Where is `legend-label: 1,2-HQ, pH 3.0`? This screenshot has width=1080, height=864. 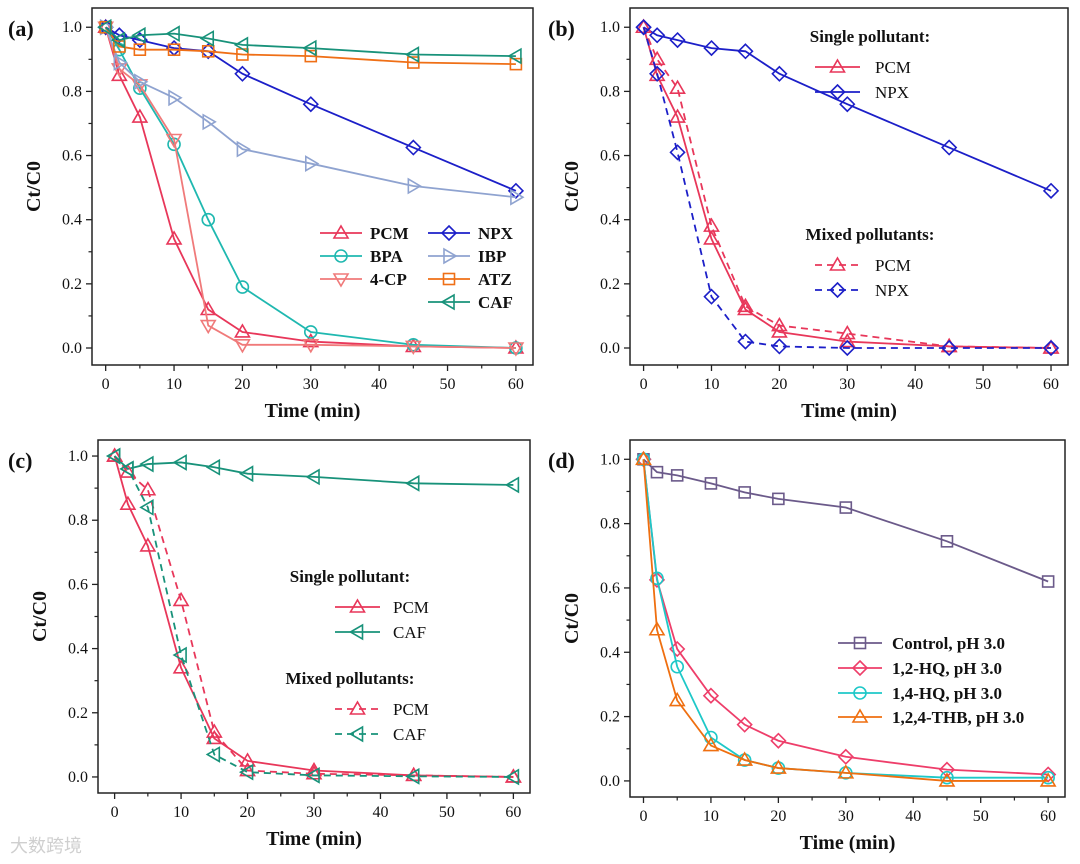
legend-label: 1,2-HQ, pH 3.0 is located at coordinates (947, 668).